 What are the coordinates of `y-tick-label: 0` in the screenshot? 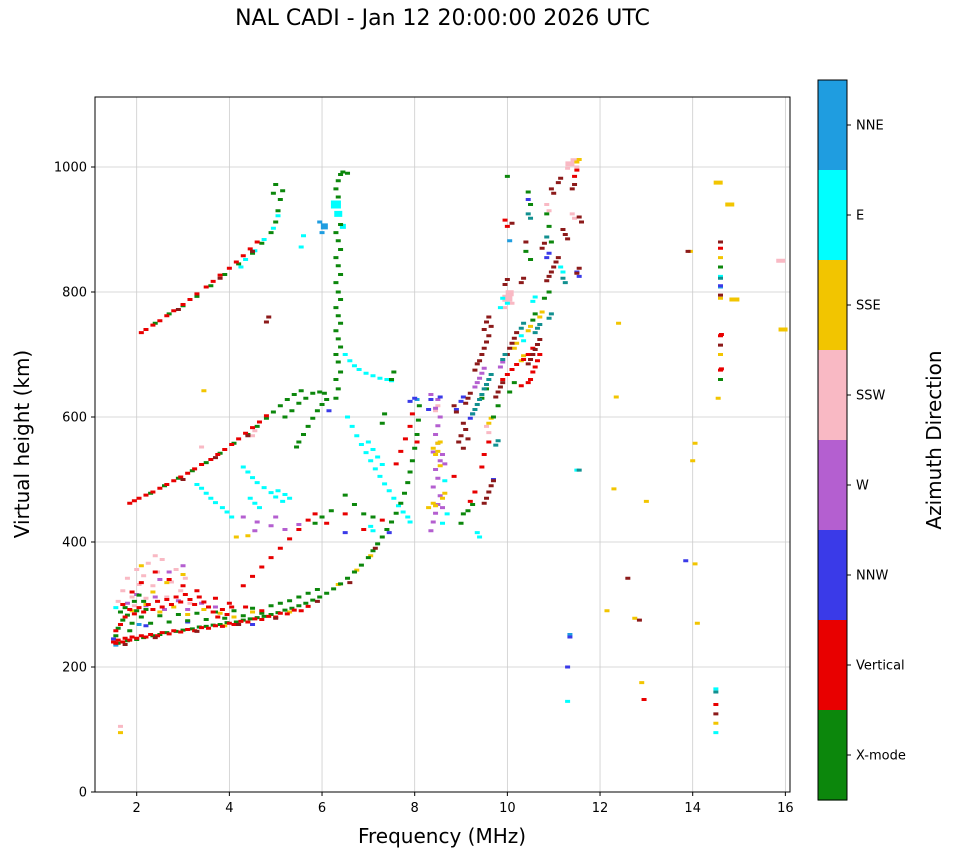 It's located at (83, 793).